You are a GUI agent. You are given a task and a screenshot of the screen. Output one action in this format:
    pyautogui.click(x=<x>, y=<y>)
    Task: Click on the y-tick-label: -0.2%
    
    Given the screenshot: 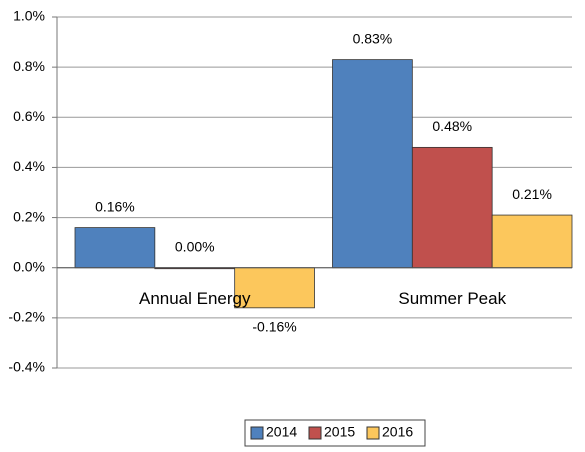 What is the action you would take?
    pyautogui.click(x=26, y=317)
    